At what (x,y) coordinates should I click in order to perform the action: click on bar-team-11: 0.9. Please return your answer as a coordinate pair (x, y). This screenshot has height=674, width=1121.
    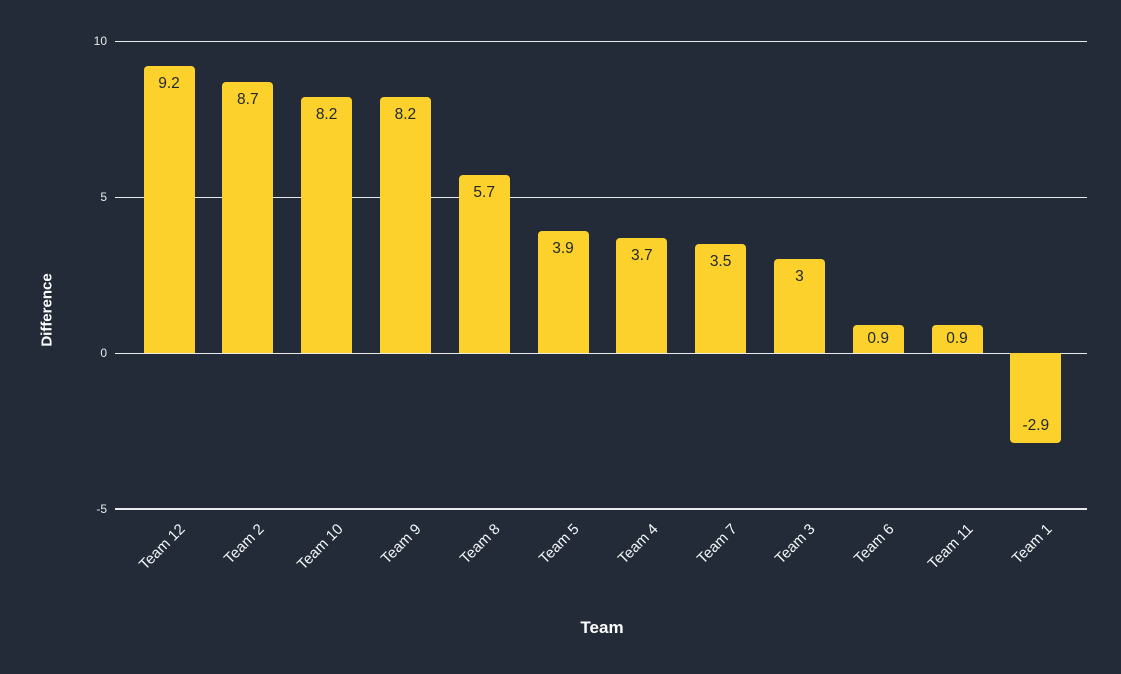
    Looking at the image, I should click on (957, 338).